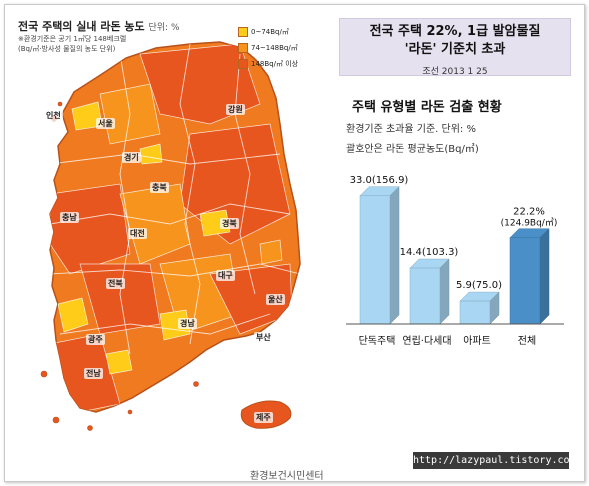 The height and width of the screenshot is (486, 589). I want to click on x-tick-label: 아파트, so click(477, 341).